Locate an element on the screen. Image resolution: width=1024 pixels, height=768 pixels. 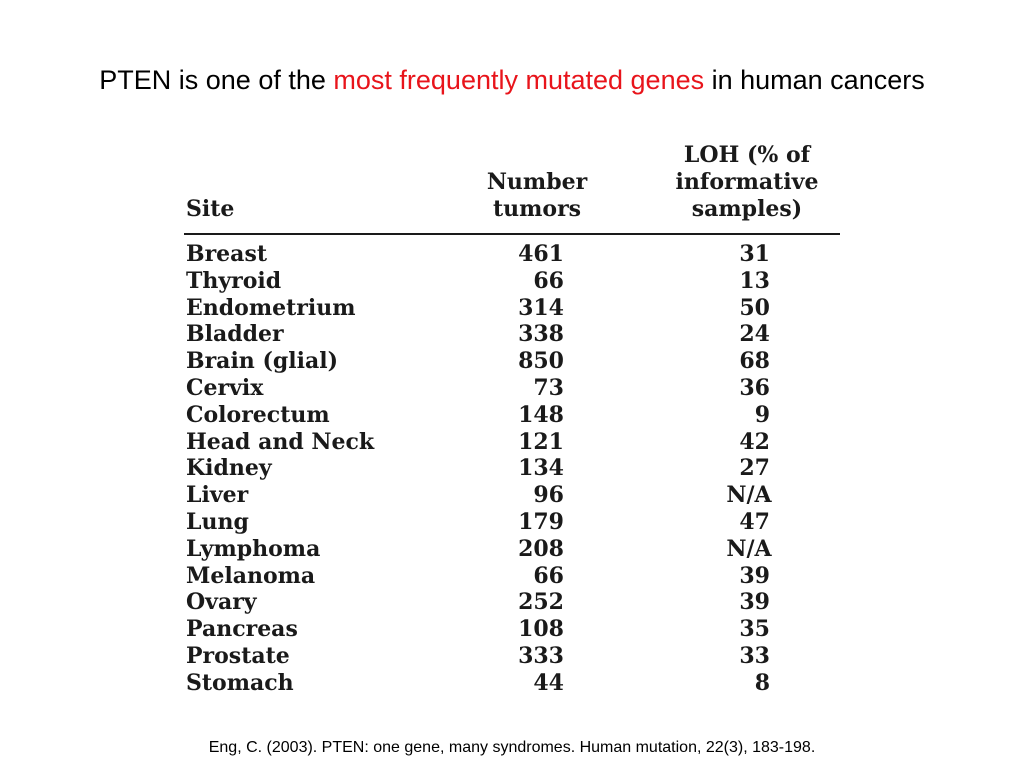
cell-loh: 31 is located at coordinates (754, 254).